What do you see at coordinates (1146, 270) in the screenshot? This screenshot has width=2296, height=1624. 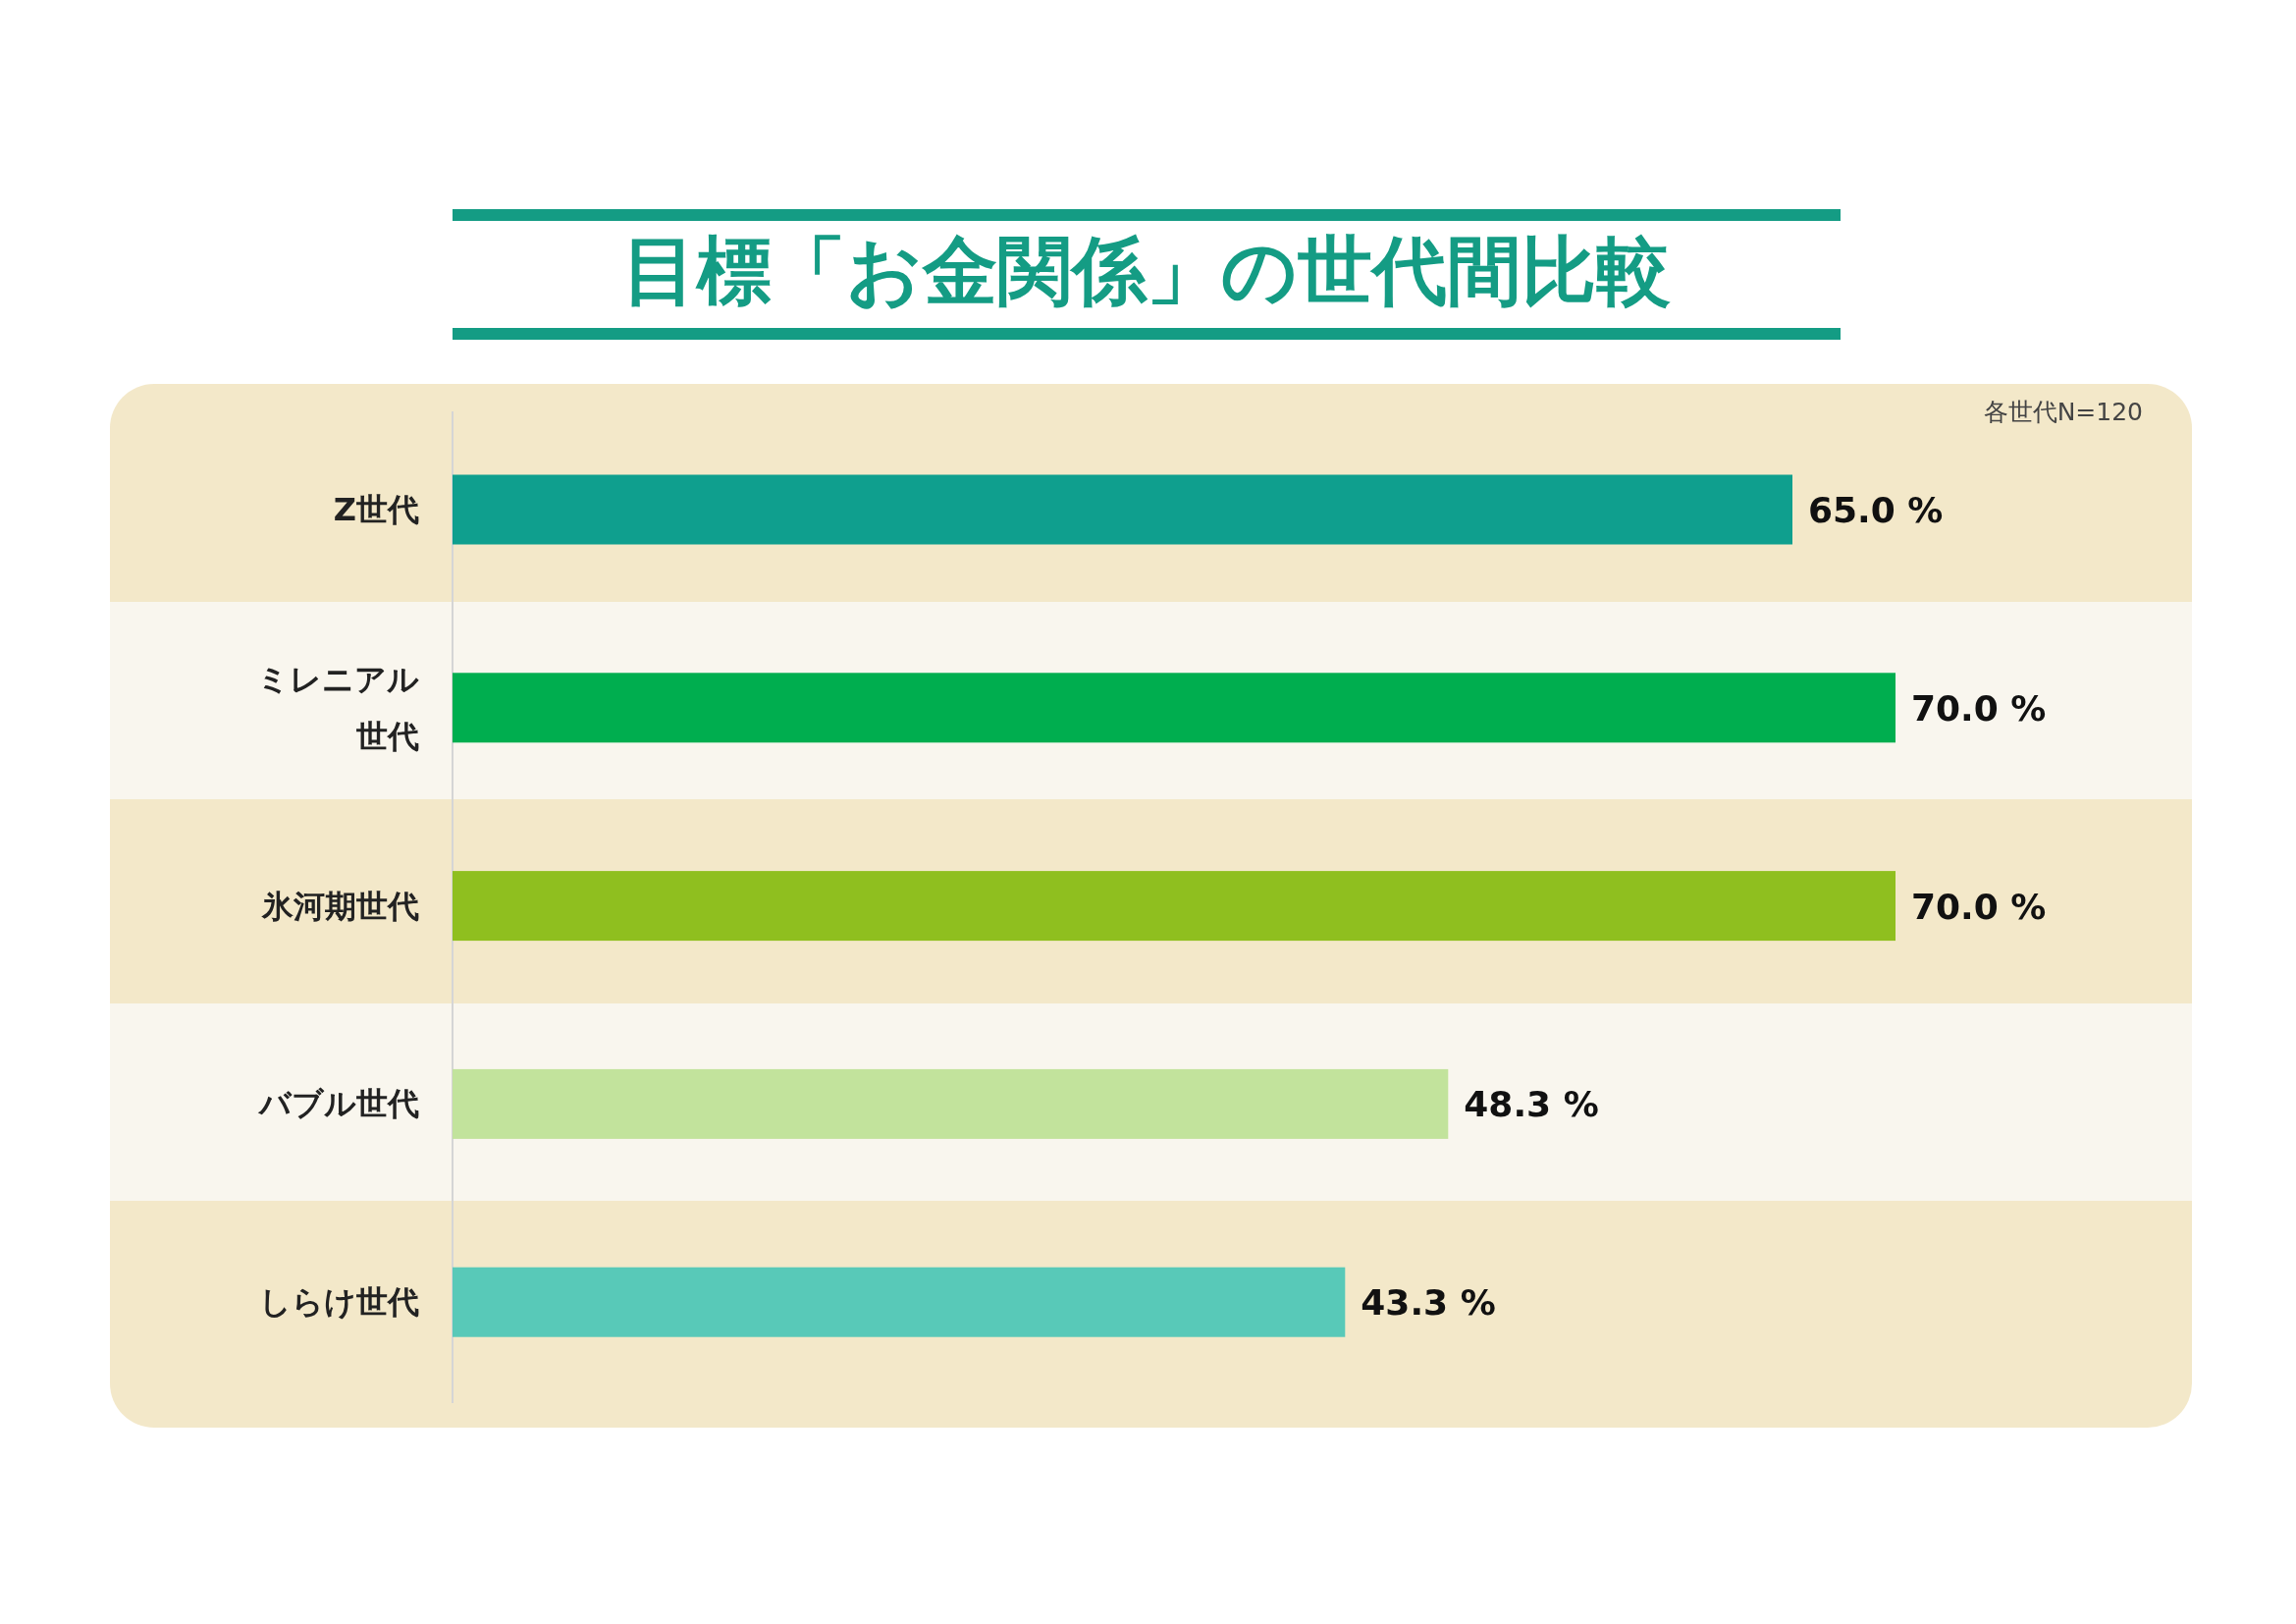 I see `chart-title: 目標「お金関係」の世代間比較` at bounding box center [1146, 270].